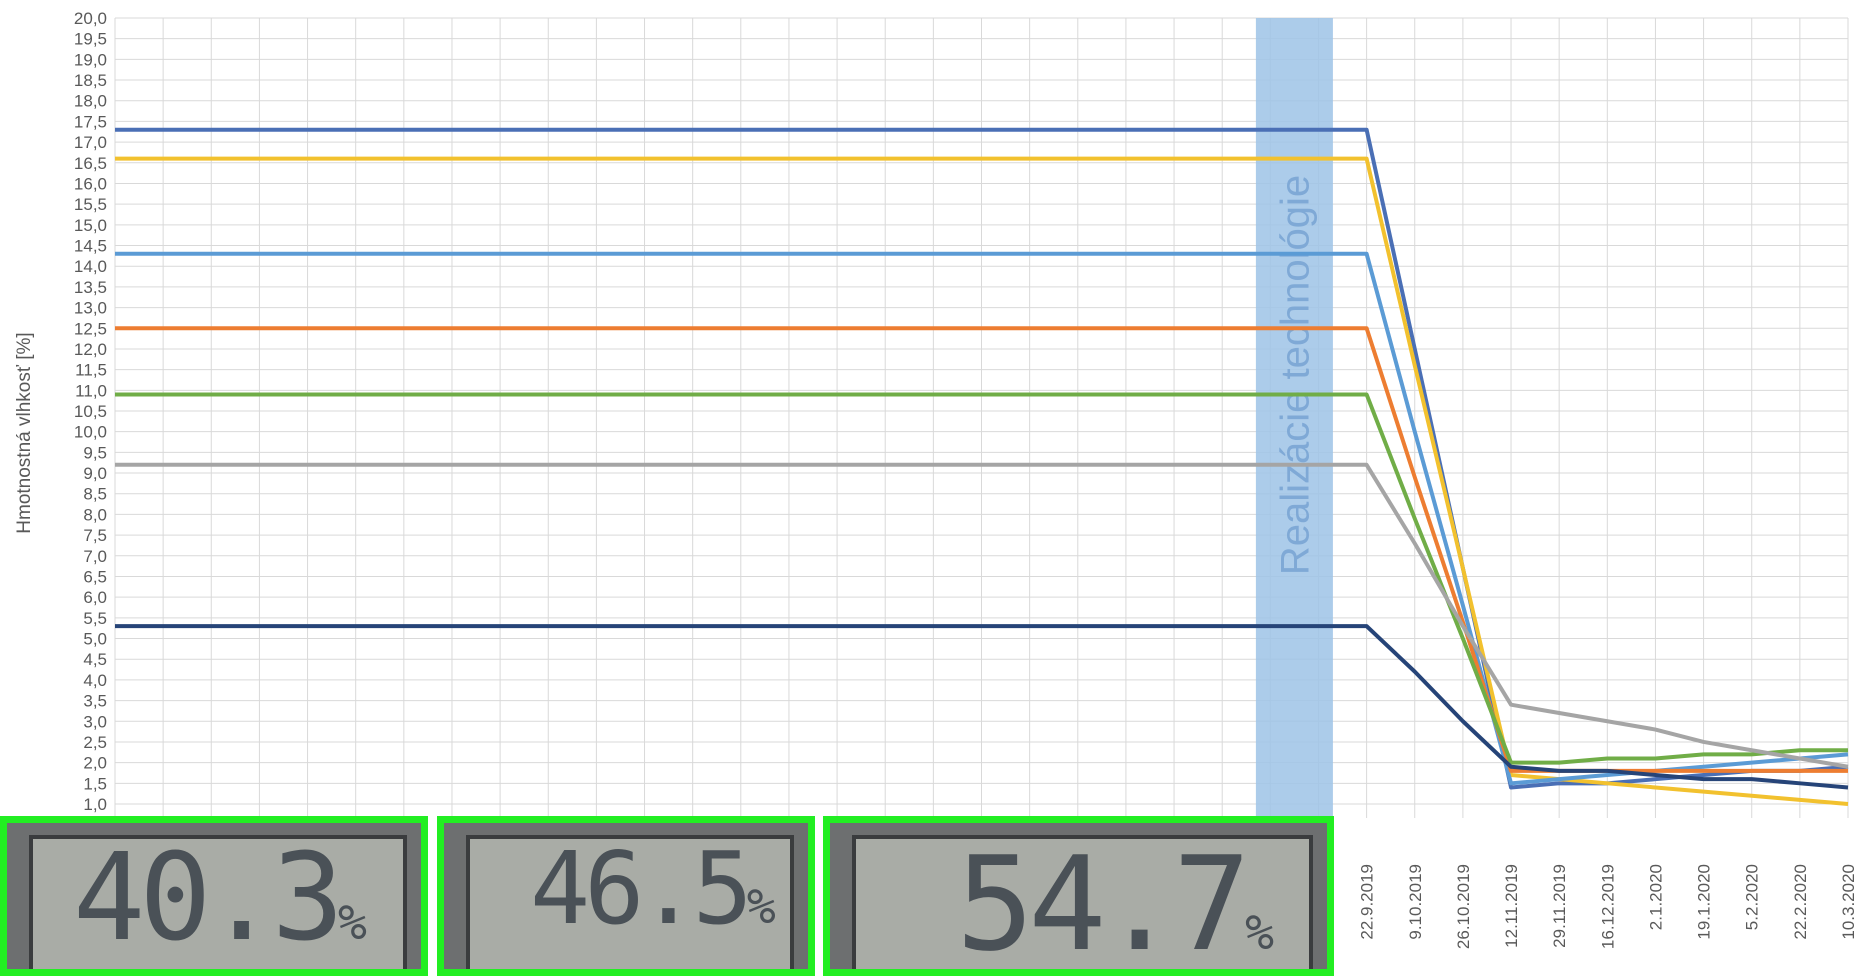 This screenshot has width=1860, height=976. What do you see at coordinates (1848, 902) in the screenshot?
I see `x-tick-label: 10.3.2020` at bounding box center [1848, 902].